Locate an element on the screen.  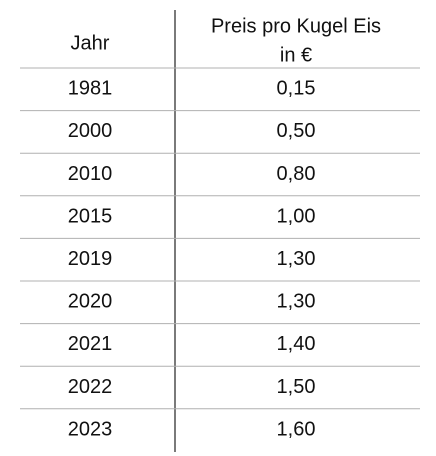
price-cell: 0,15 is located at coordinates (296, 89).